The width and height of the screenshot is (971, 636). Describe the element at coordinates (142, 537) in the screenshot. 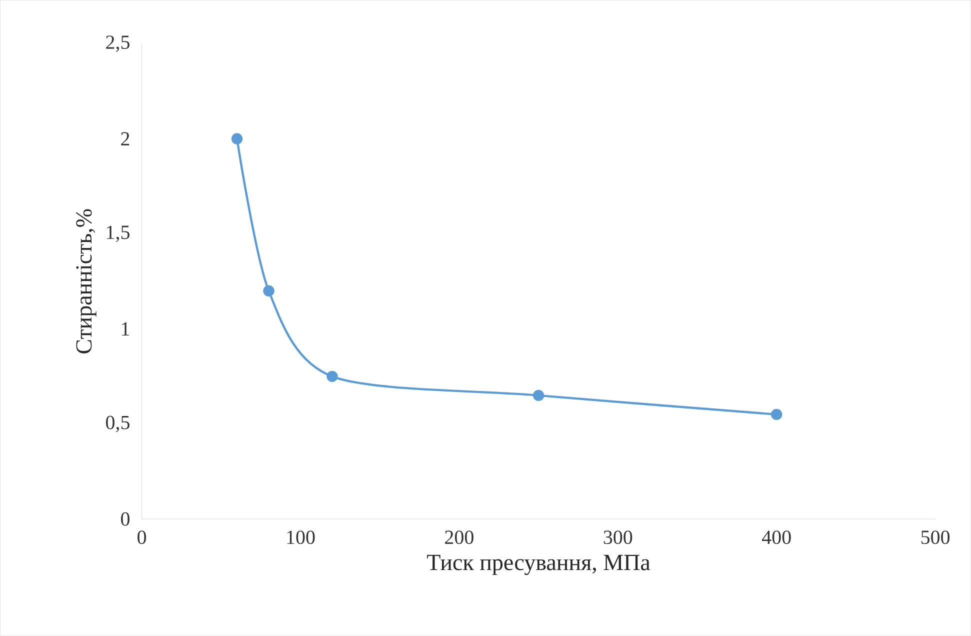

I see `x-tick-label: 0` at that location.